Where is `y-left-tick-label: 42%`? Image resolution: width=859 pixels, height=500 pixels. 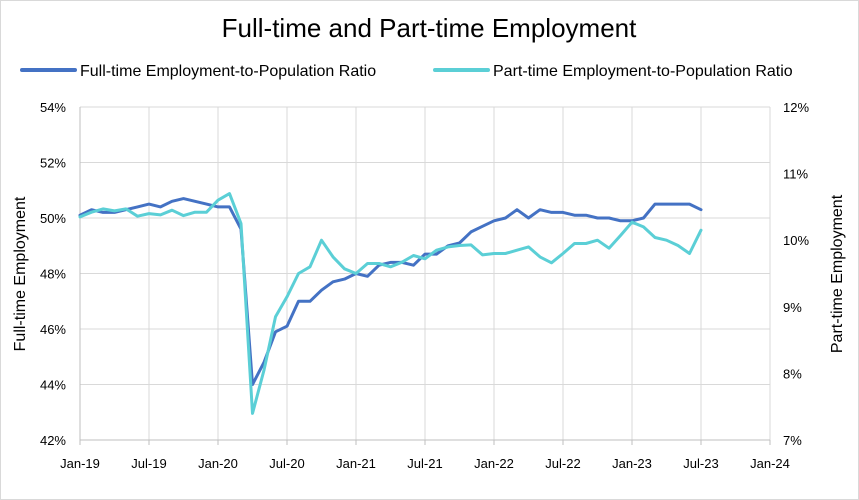 y-left-tick-label: 42% is located at coordinates (53, 440).